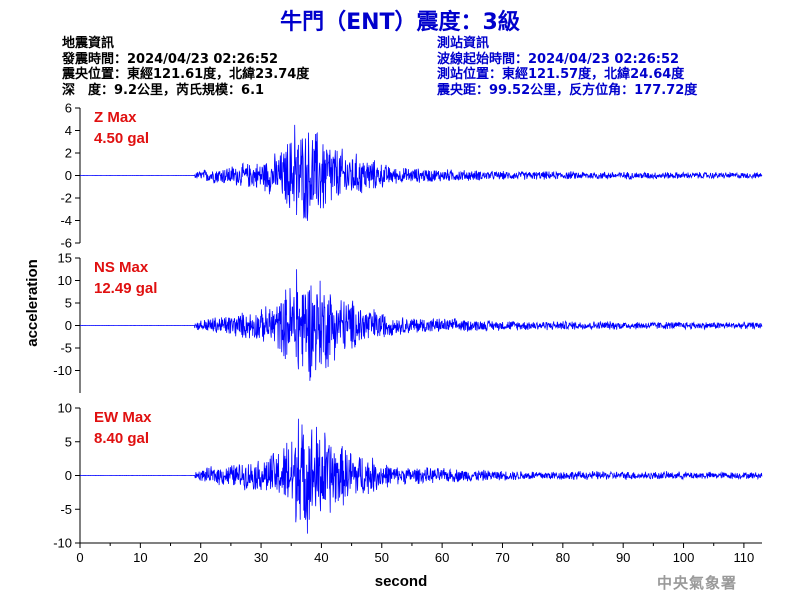  What do you see at coordinates (66, 243) in the screenshot?
I see `y-tick-label: -6` at bounding box center [66, 243].